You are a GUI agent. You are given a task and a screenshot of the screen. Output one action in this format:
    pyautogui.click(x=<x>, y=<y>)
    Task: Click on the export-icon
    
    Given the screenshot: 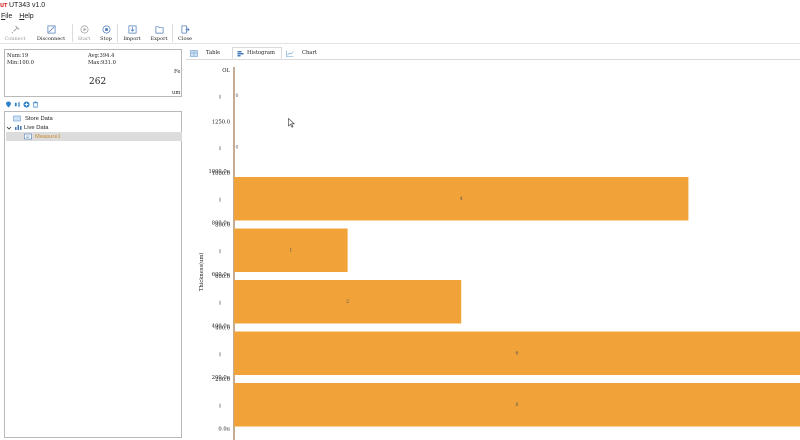 What is the action you would take?
    pyautogui.click(x=159, y=30)
    